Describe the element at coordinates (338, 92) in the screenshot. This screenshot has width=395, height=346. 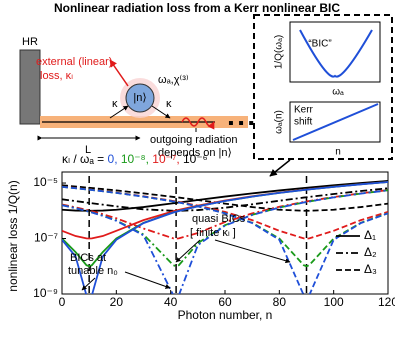
I see `inset-xlabel: ωₐ` at that location.